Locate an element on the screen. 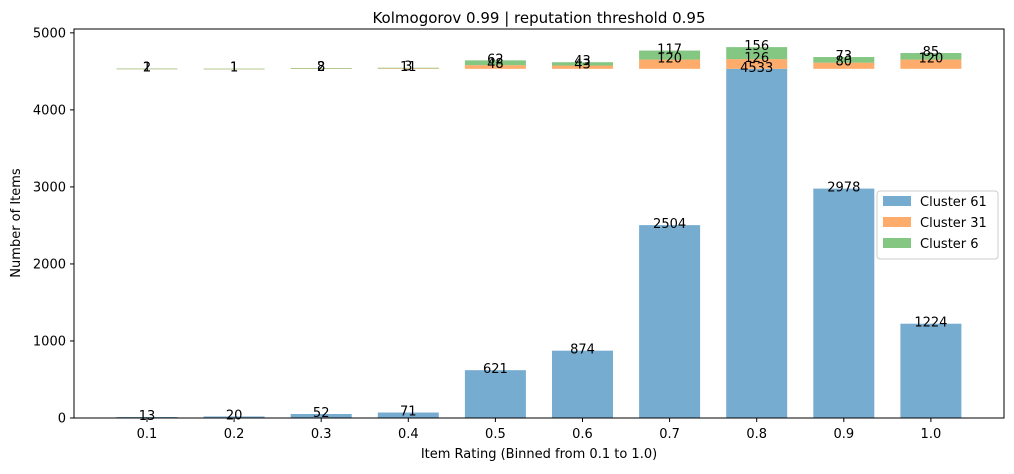 Image resolution: width=1014 pixels, height=474 pixels. data-label-cluster-31-0.8: 126 is located at coordinates (756, 58).